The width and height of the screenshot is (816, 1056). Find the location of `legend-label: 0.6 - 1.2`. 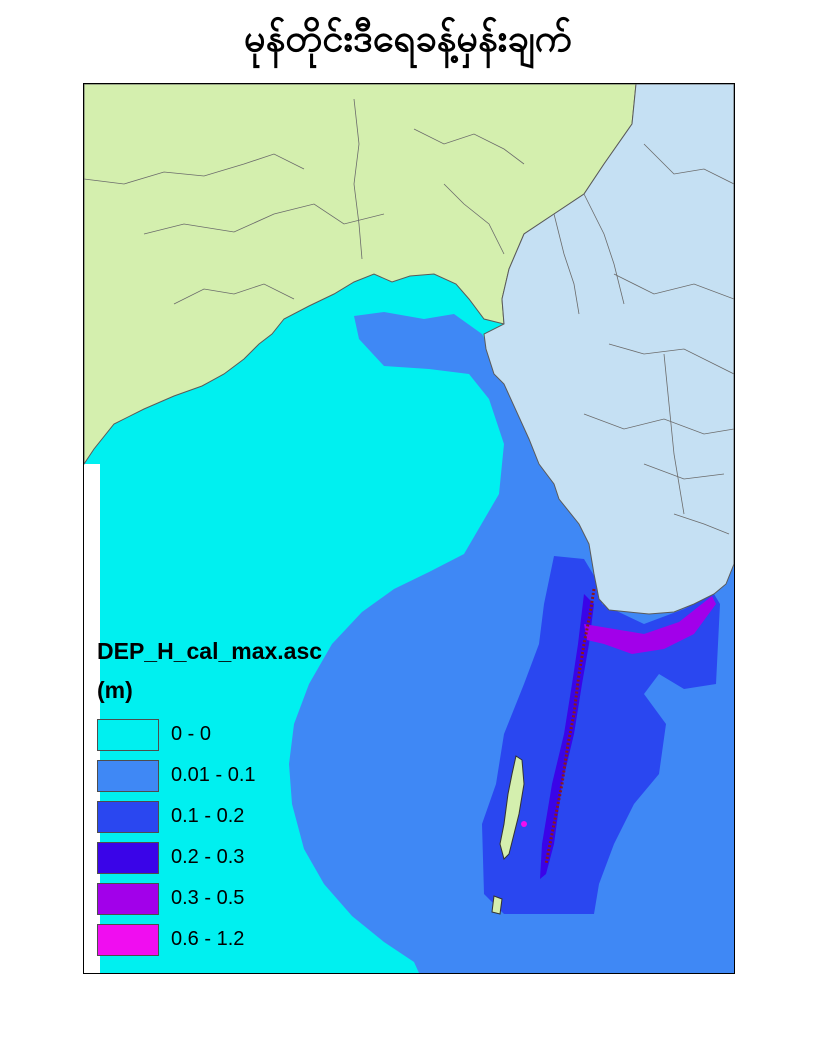

legend-label: 0.6 - 1.2 is located at coordinates (208, 939).